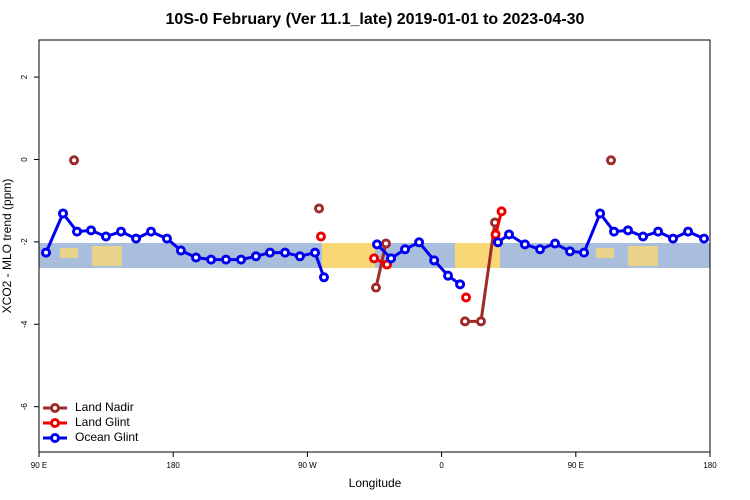 This screenshot has height=500, width=750. Describe the element at coordinates (7, 246) in the screenshot. I see `y-axis-label: XCO2 - MLO trend (ppm)` at that location.